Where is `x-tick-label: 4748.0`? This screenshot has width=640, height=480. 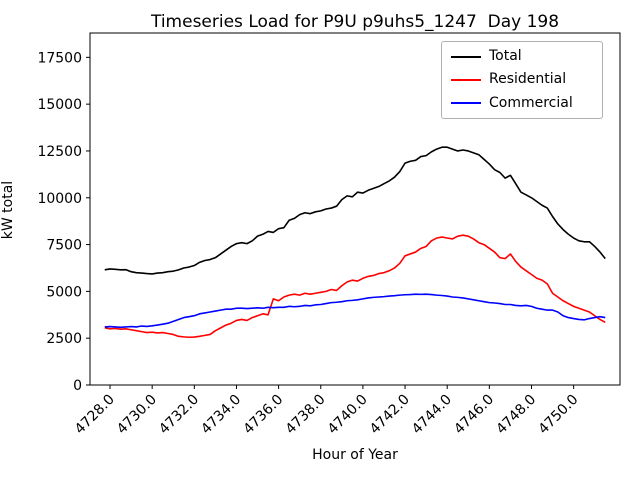
x-tick-label: 4748.0 is located at coordinates (516, 415).